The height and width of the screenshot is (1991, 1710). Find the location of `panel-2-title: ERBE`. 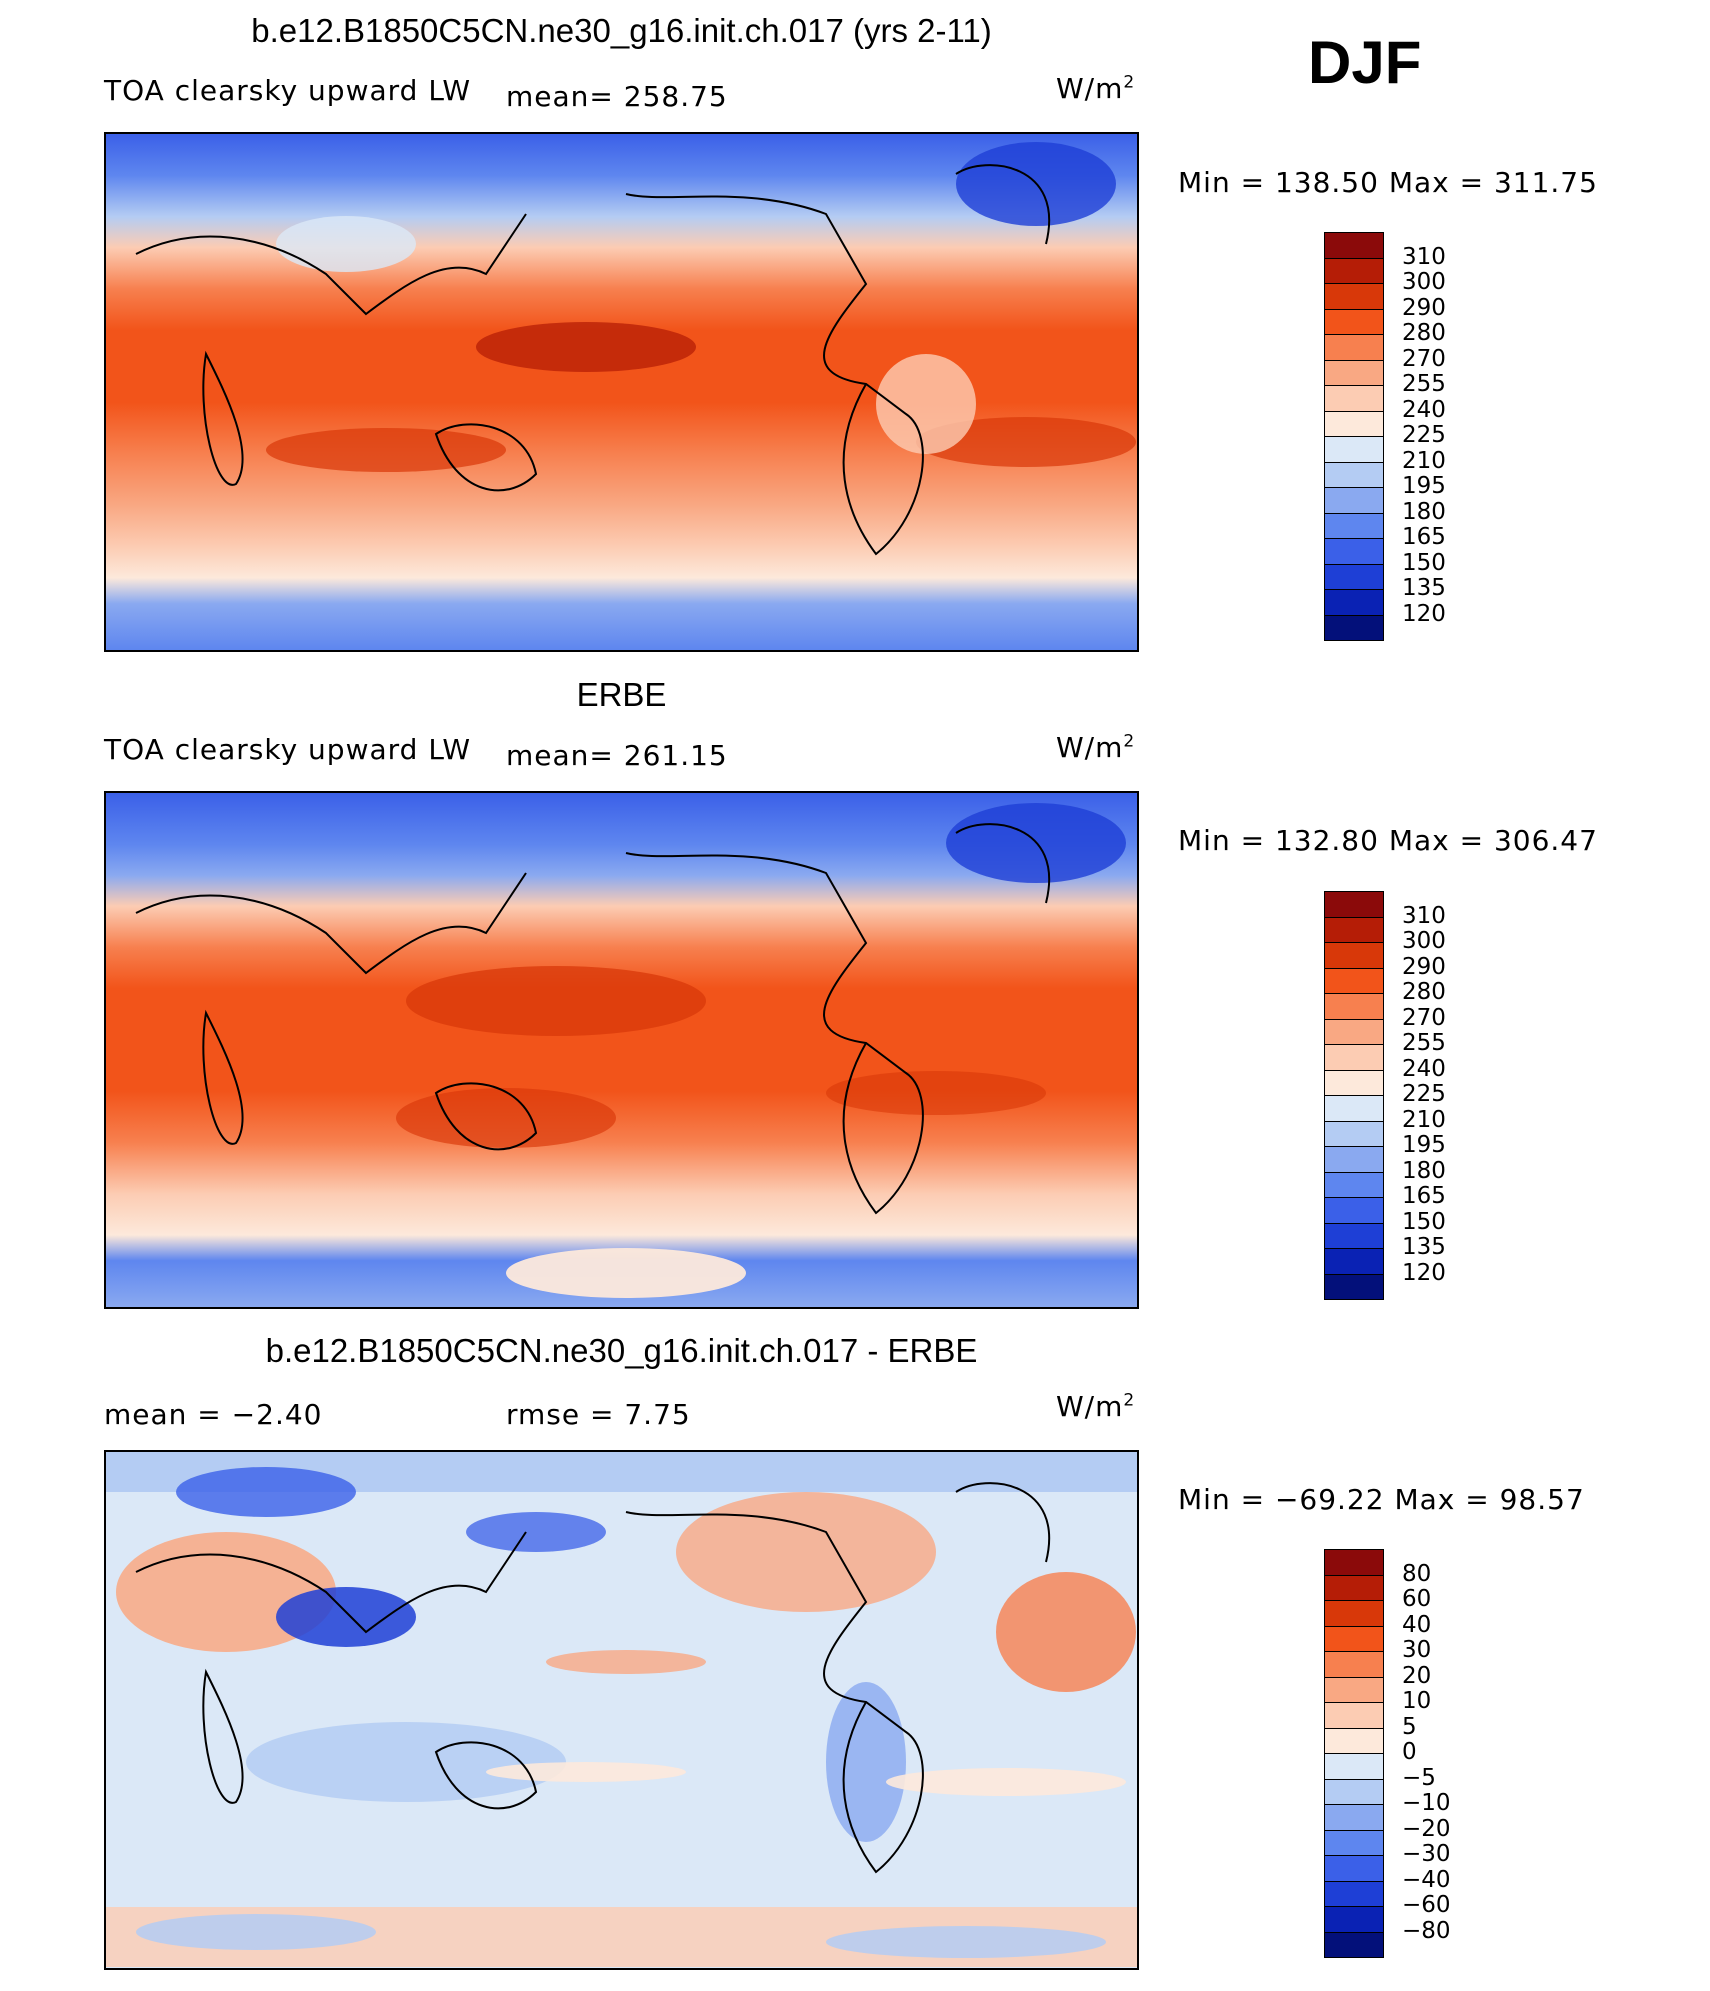

panel-2-title: ERBE is located at coordinates (621, 694).